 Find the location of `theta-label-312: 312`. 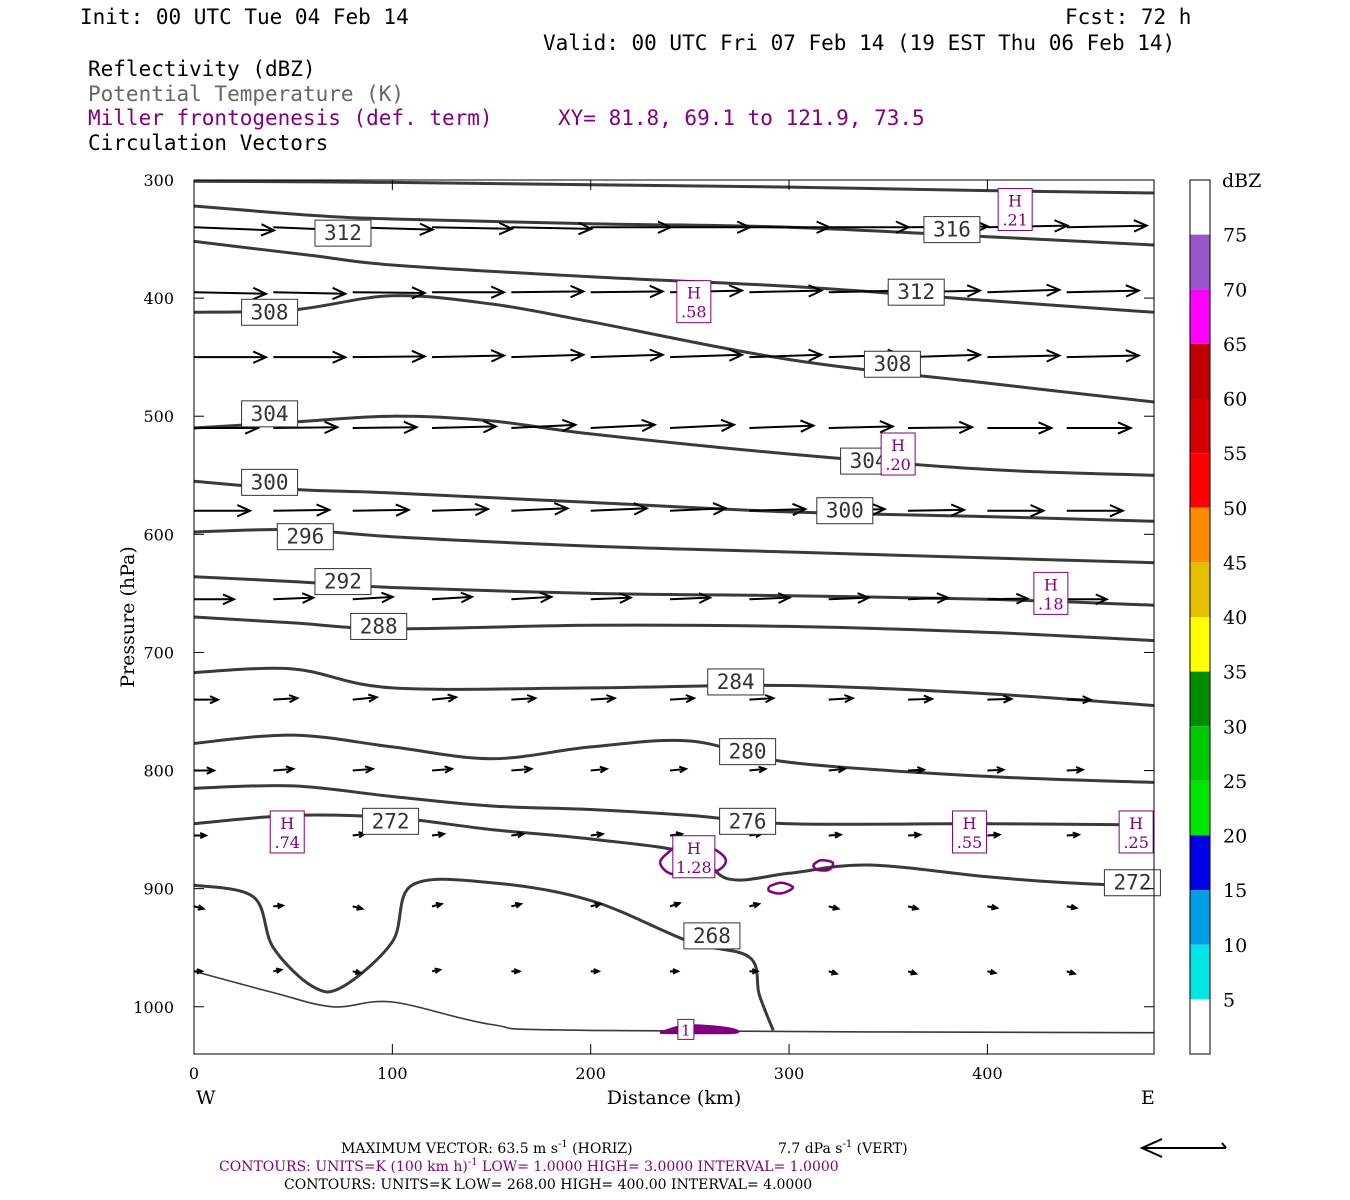

theta-label-312: 312 is located at coordinates (916, 292).